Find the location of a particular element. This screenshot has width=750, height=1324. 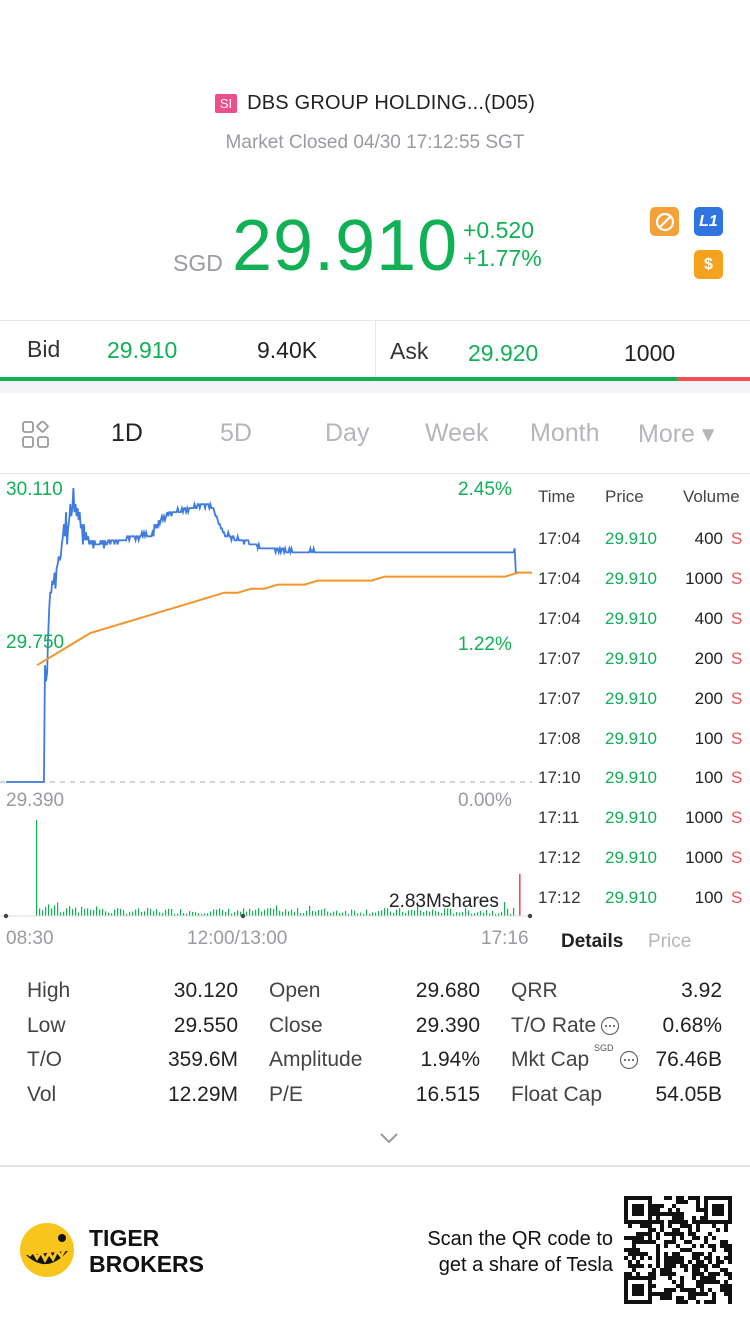

stat-label: Open is located at coordinates (295, 990).